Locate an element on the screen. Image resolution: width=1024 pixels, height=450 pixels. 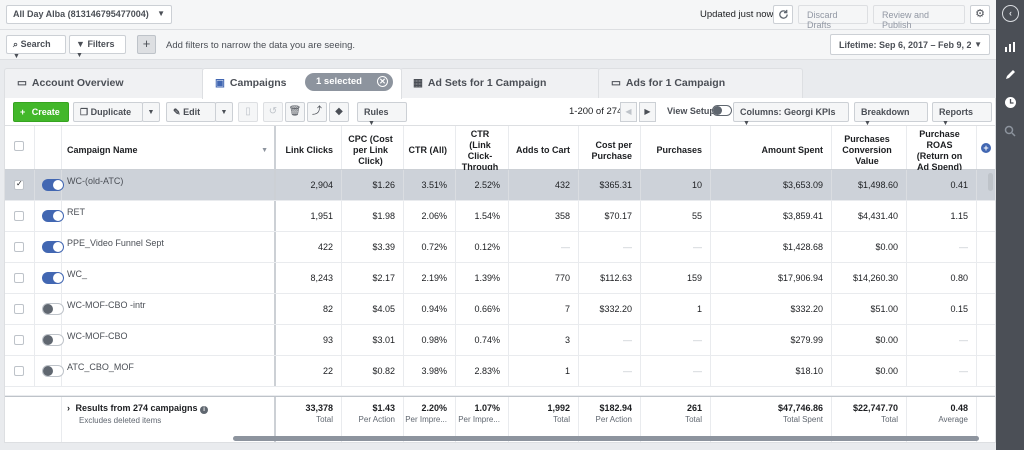
tab-account-overview: ▭ Account Overview is located at coordinates (104, 83).